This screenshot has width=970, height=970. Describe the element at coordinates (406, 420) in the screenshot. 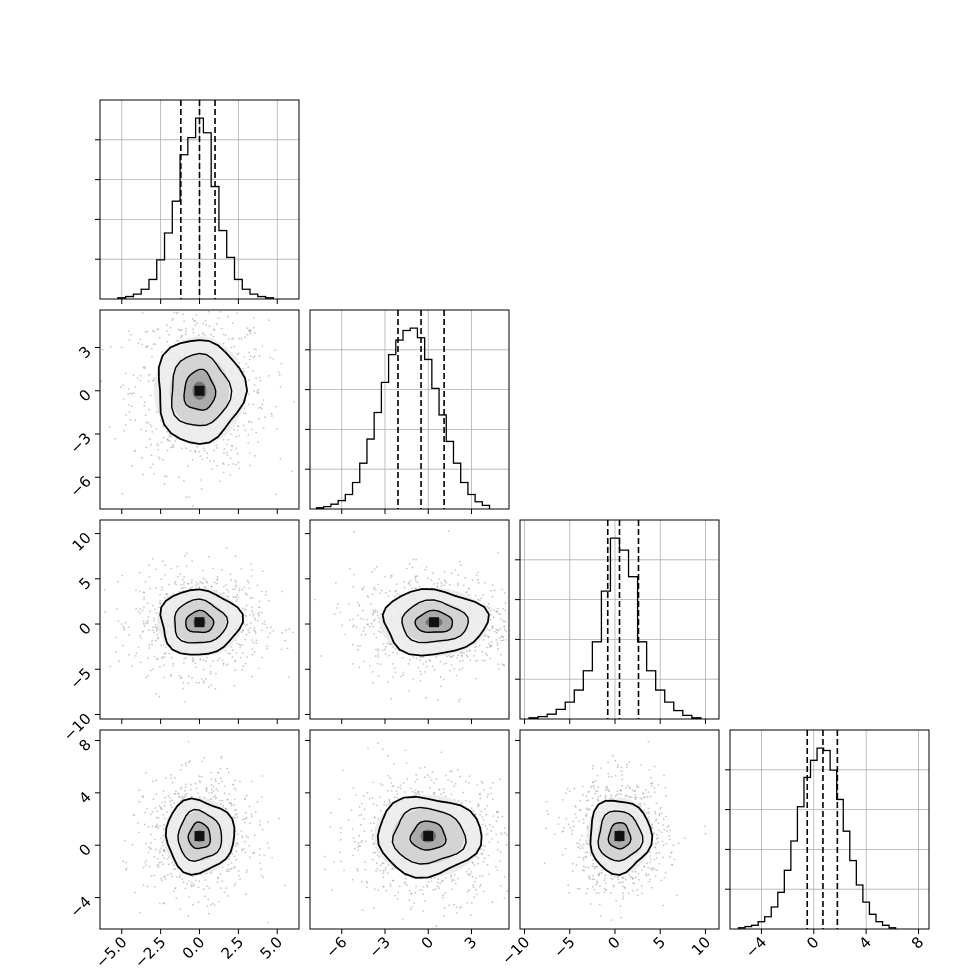

I see `histogram-bar` at that location.